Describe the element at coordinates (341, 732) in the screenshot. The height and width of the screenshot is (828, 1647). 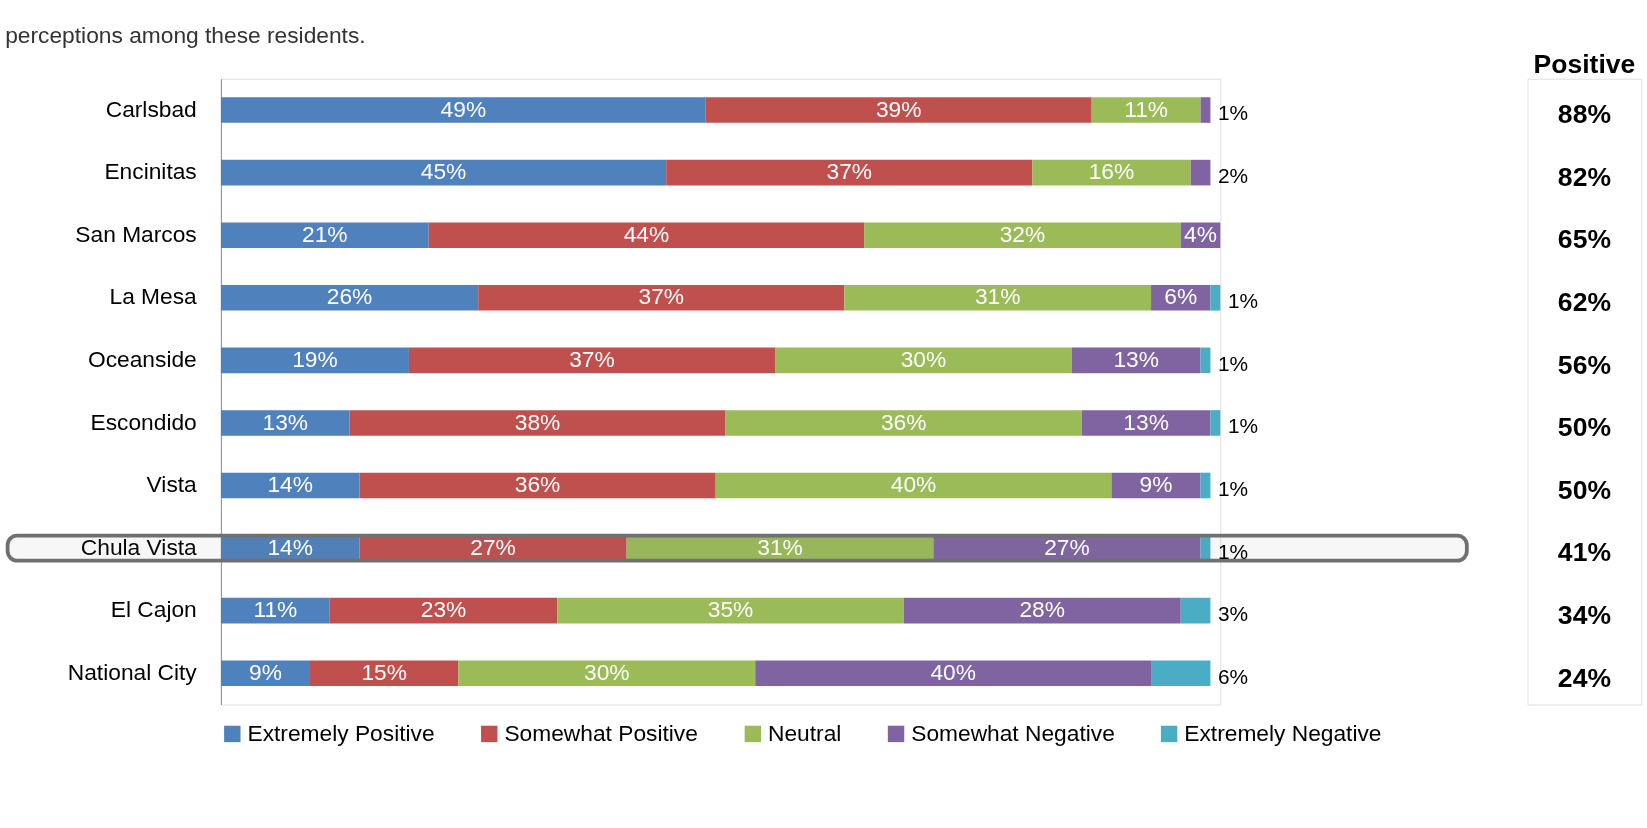
I see `legend-label: Extremely Positive` at that location.